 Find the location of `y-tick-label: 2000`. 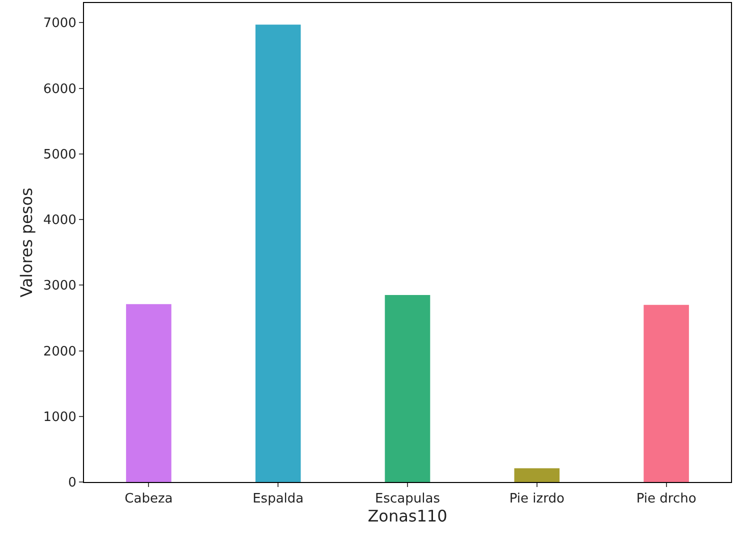

y-tick-label: 2000 is located at coordinates (59, 352).